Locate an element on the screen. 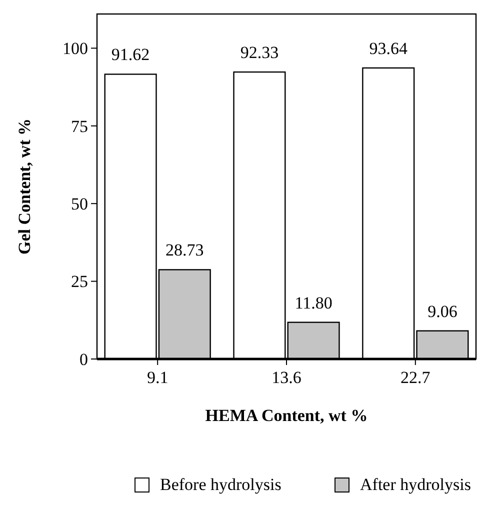  y-tick-label: 75 is located at coordinates (79, 126).